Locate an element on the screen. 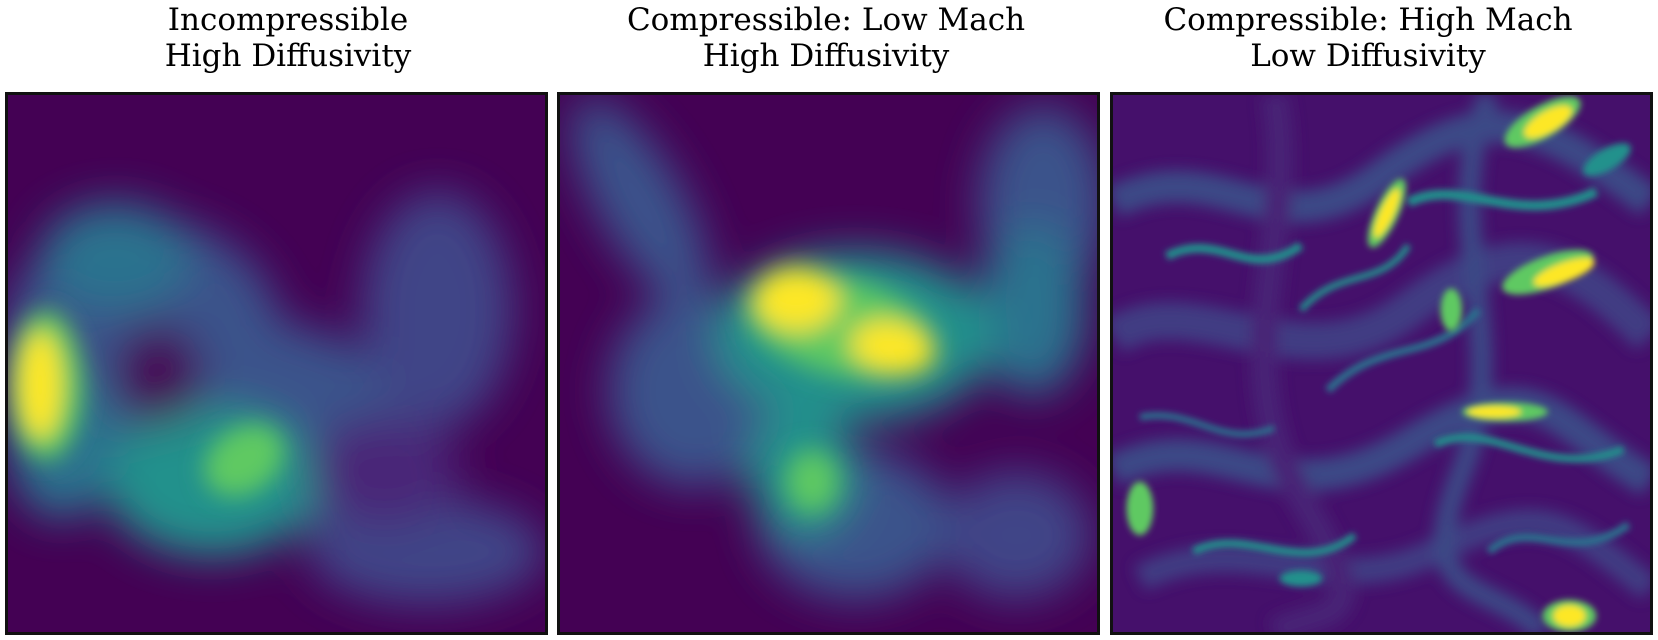 The image size is (1658, 640). panel-3-title-line2: Low Diffusivity is located at coordinates (1368, 56).